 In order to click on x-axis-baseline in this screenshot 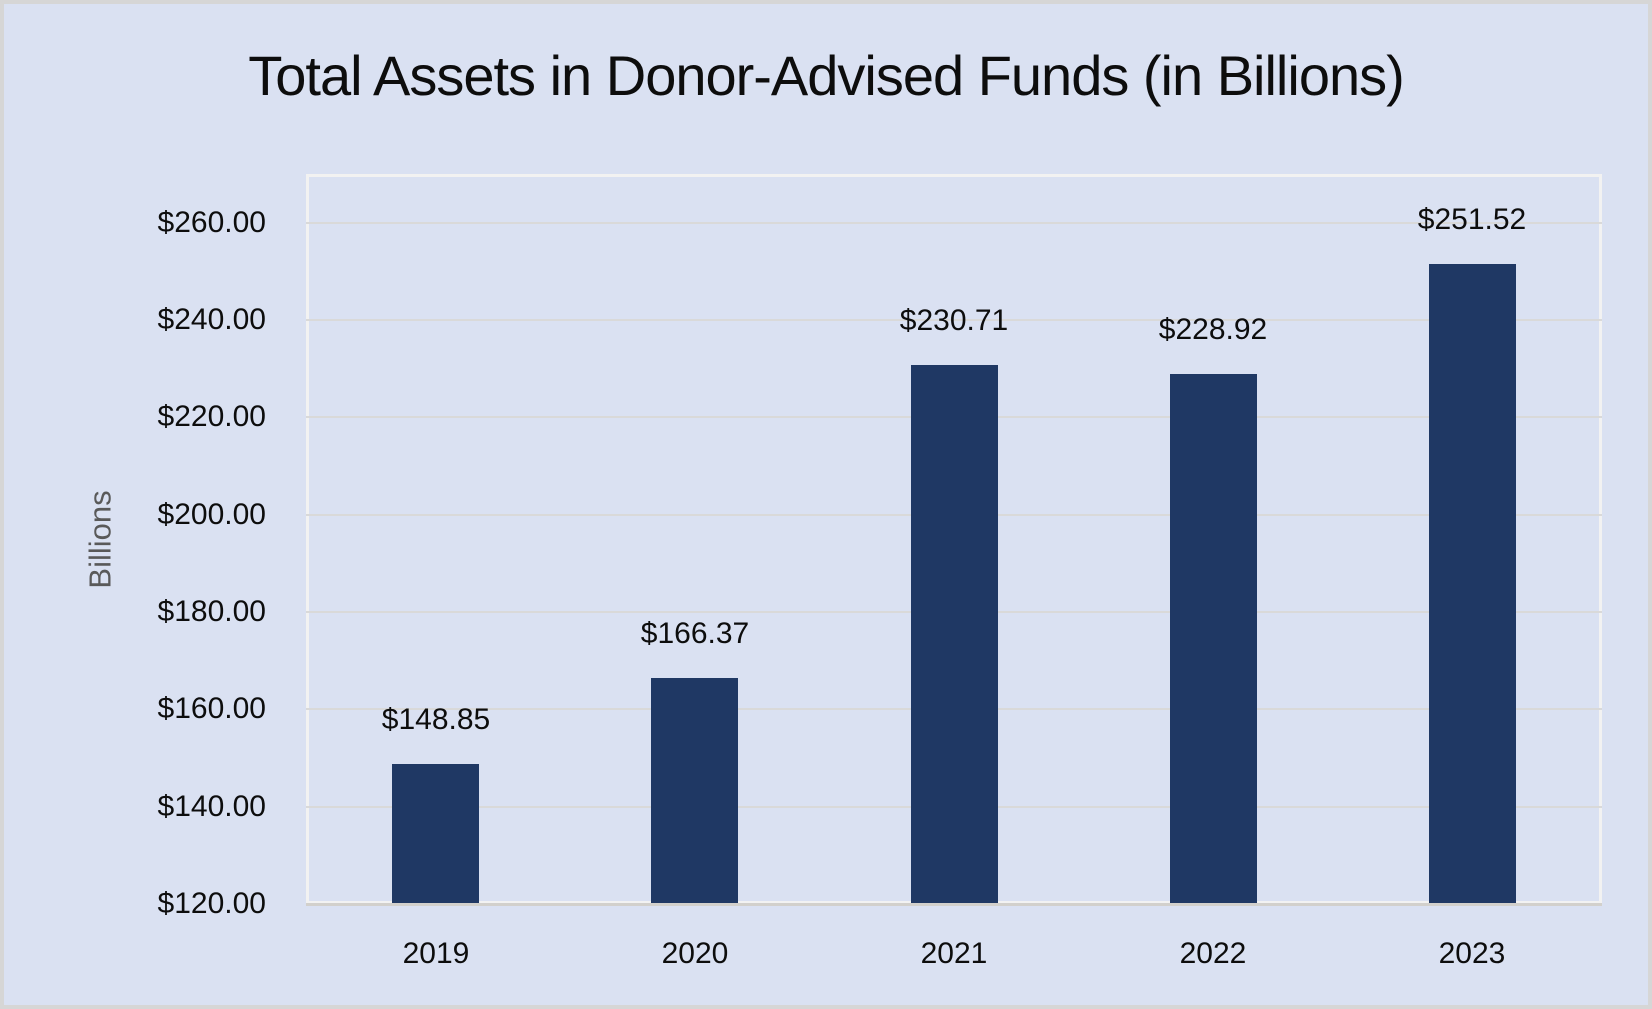, I will do `click(954, 904)`.